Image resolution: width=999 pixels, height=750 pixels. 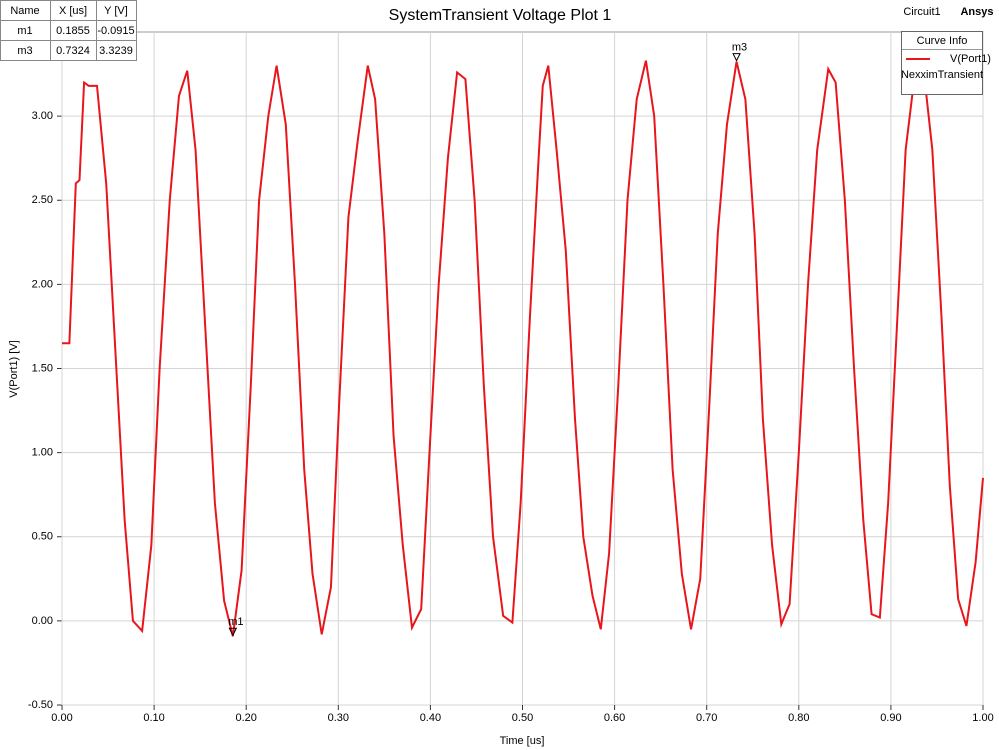 I want to click on y-axis-title: V(Port1) [V], so click(x=14, y=368).